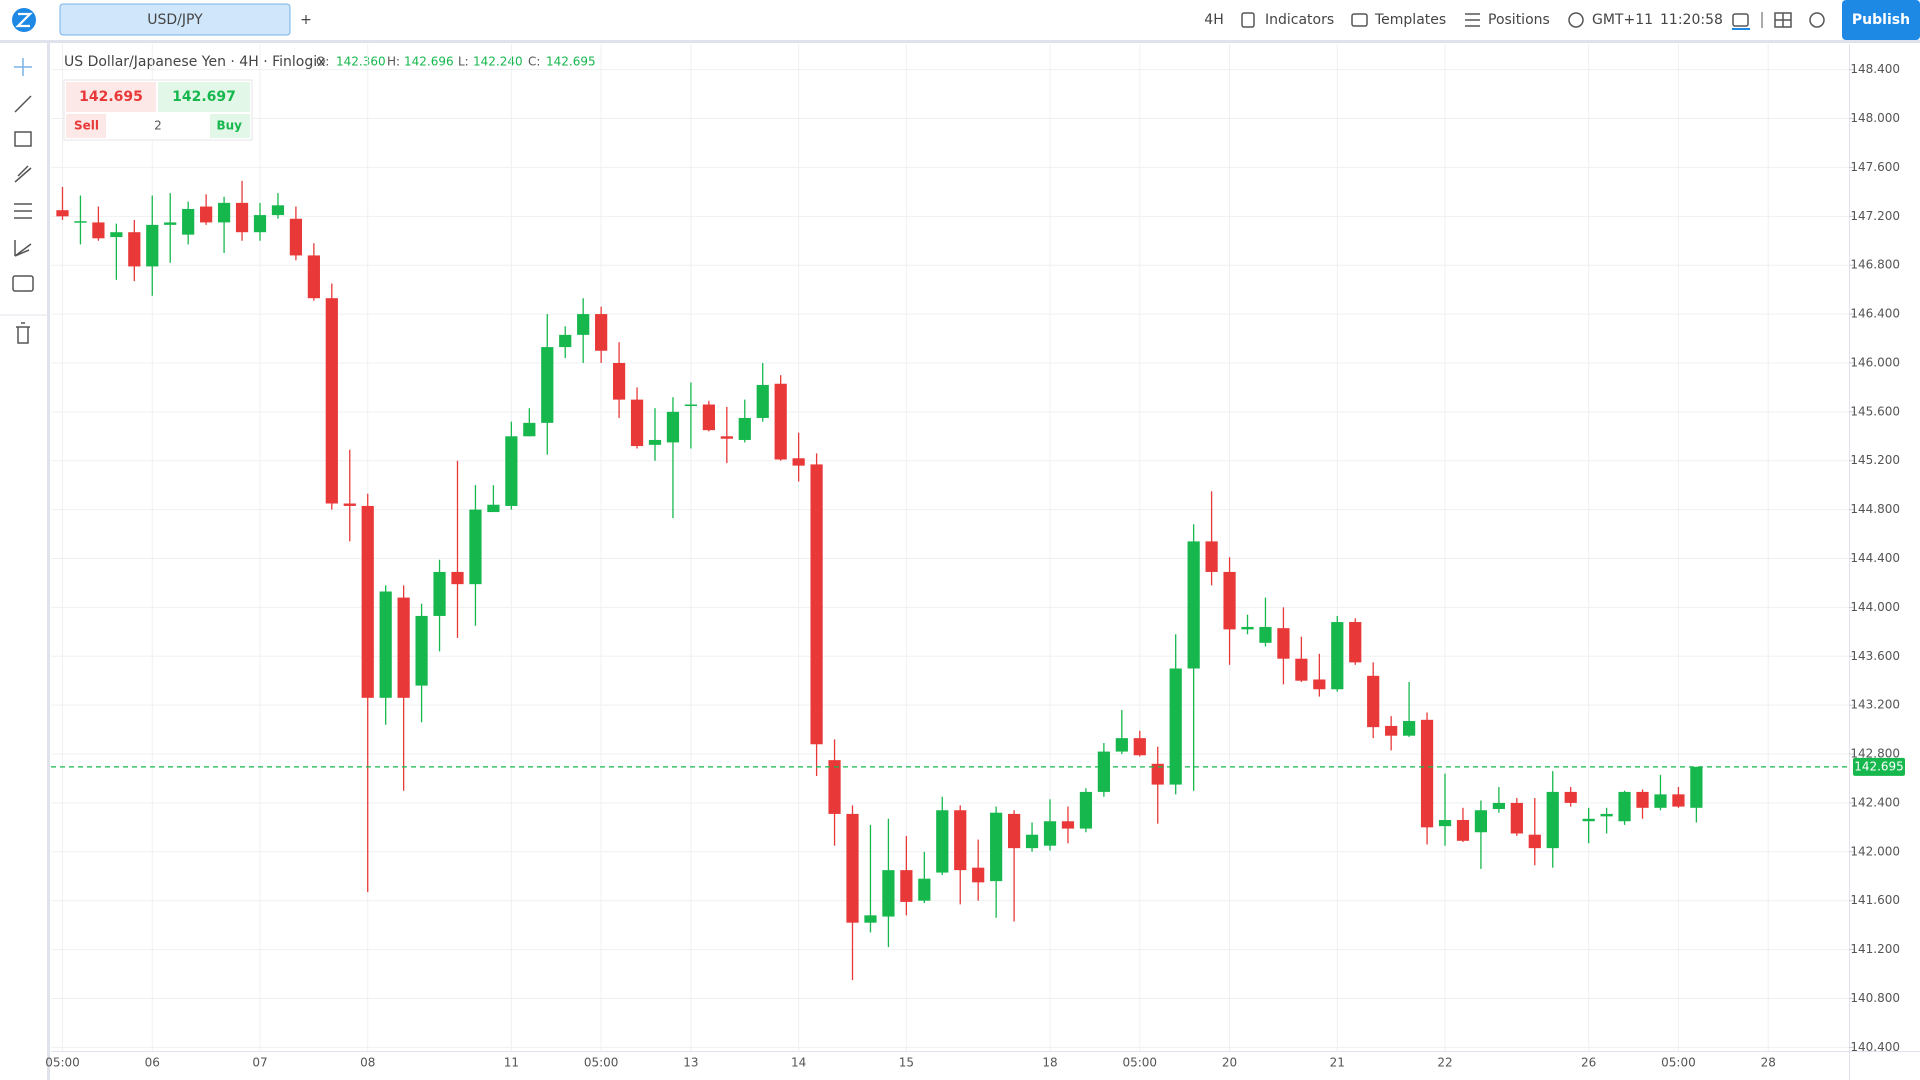  What do you see at coordinates (259, 1063) in the screenshot?
I see `x-tick-label: 07` at bounding box center [259, 1063].